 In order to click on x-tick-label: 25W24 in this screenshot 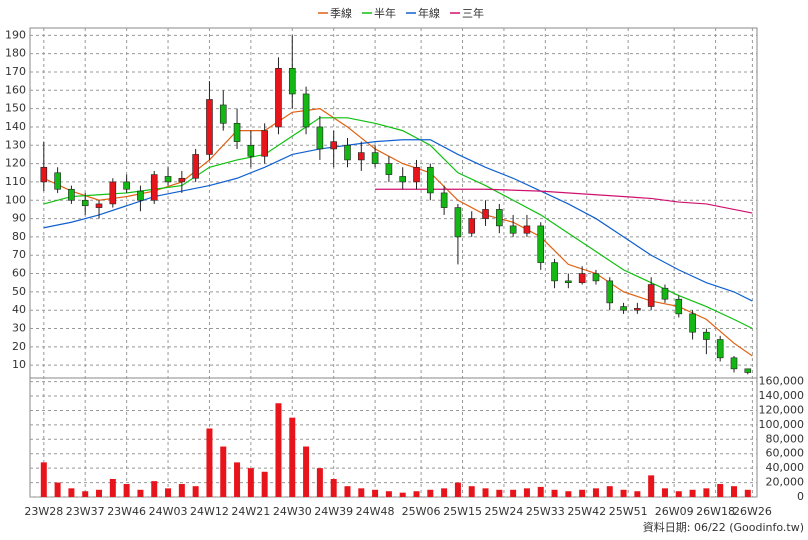, I will do `click(503, 511)`.